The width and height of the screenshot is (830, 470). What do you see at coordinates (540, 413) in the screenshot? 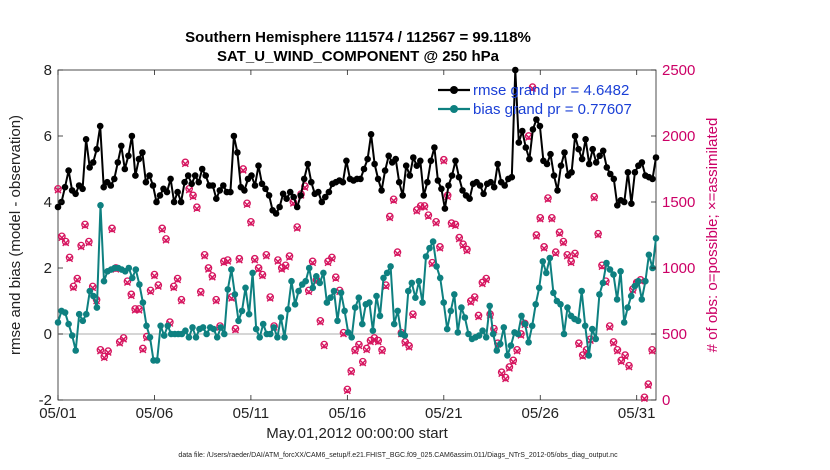
I see `x-tick-label: 05/26` at bounding box center [540, 413].